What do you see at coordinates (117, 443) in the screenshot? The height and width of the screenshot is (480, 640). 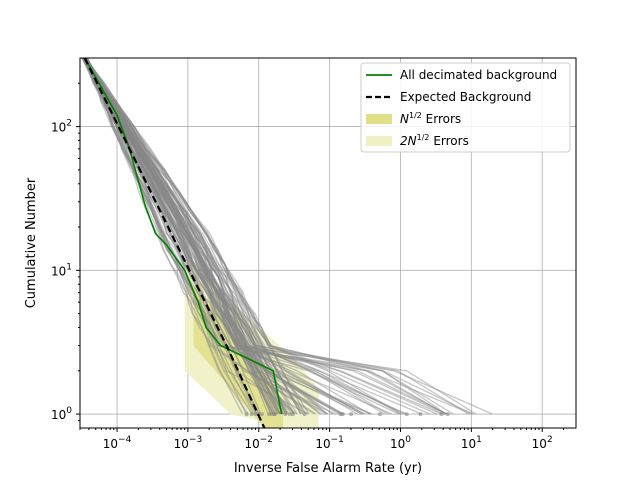 I see `x-tick-label: 10⁻⁴` at bounding box center [117, 443].